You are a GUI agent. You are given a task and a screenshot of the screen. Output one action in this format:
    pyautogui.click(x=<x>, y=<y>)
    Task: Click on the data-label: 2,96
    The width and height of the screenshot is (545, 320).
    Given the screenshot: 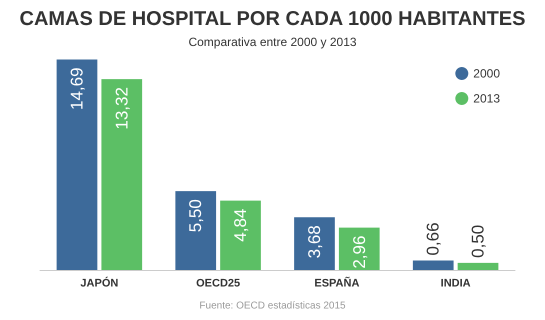 What is the action you would take?
    pyautogui.click(x=359, y=252)
    